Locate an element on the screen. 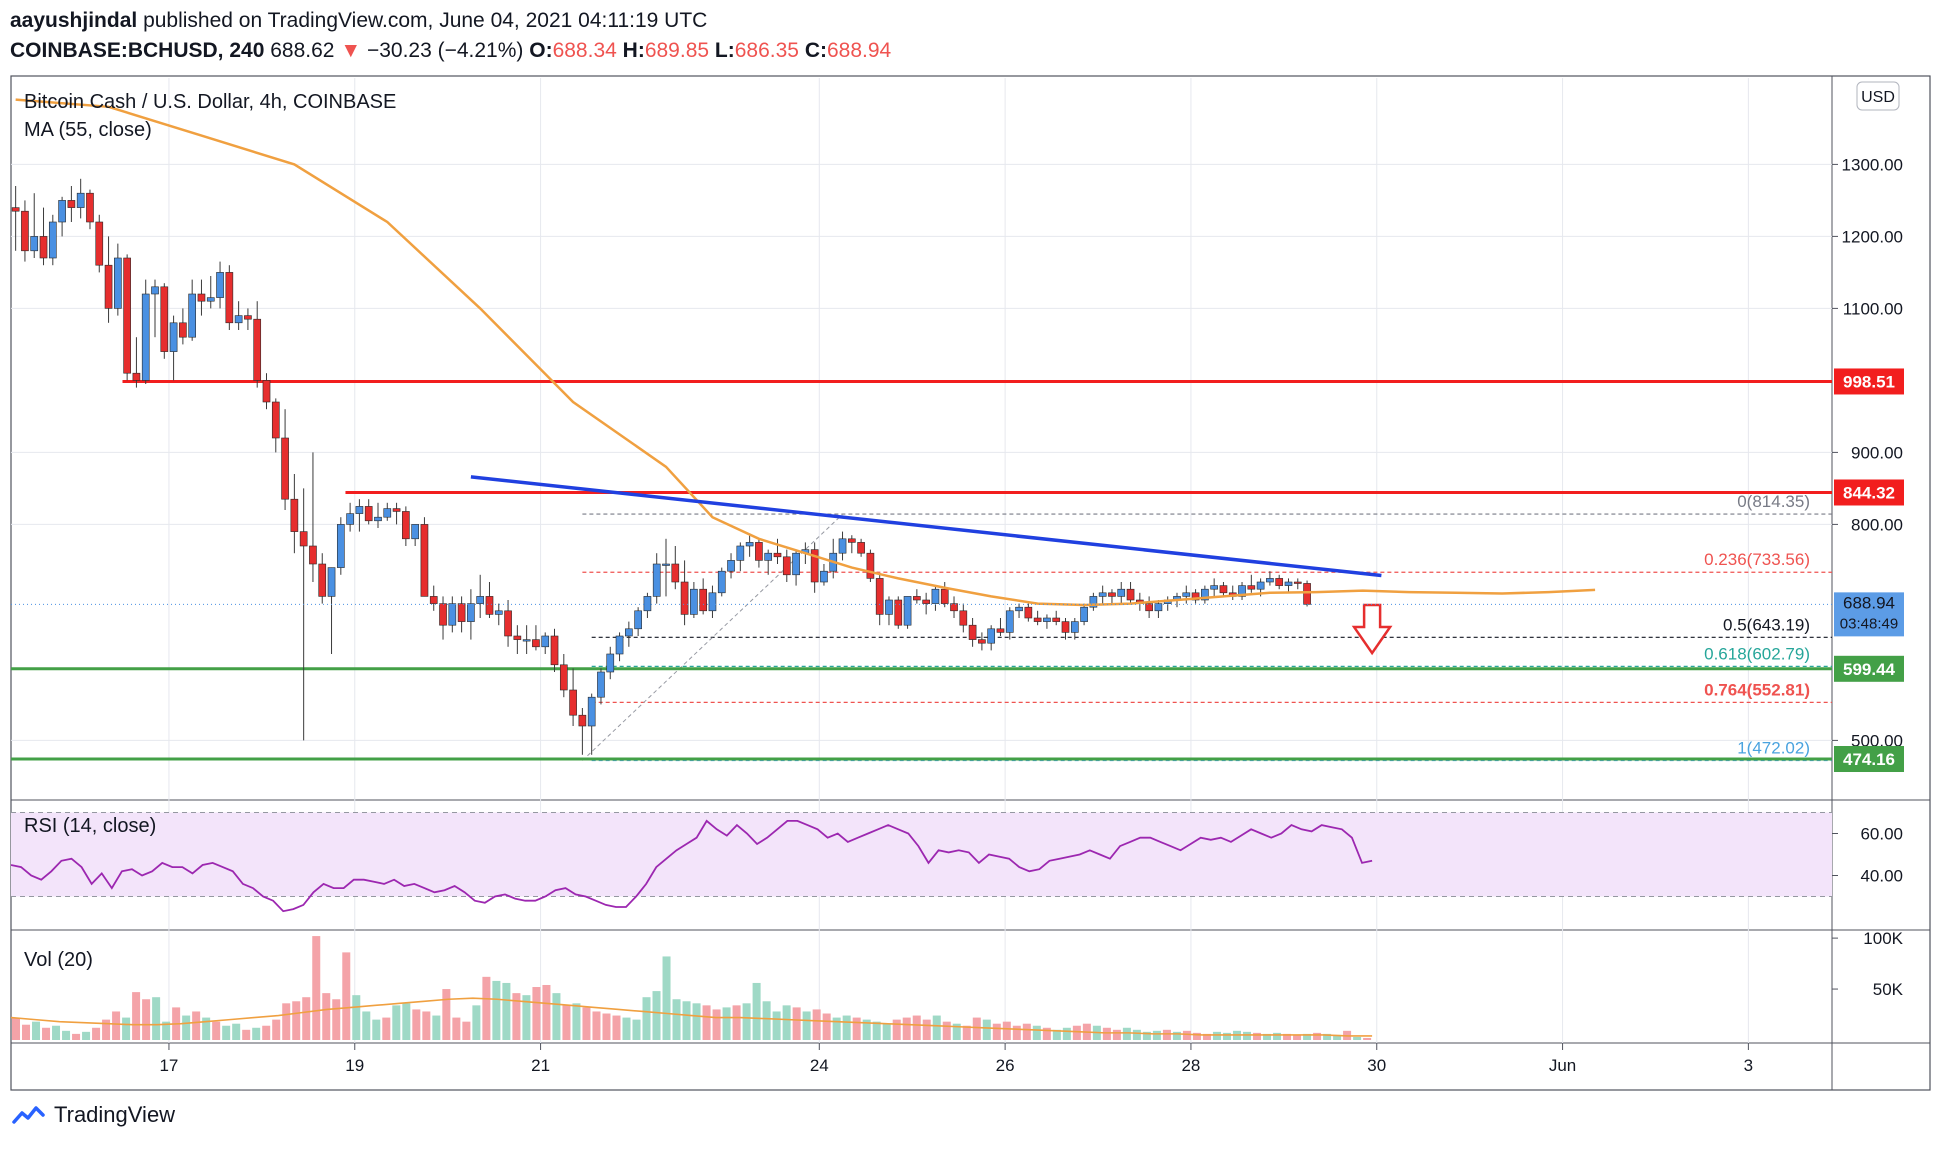 This screenshot has width=1943, height=1149. down-arrow-icon is located at coordinates (1372, 629).